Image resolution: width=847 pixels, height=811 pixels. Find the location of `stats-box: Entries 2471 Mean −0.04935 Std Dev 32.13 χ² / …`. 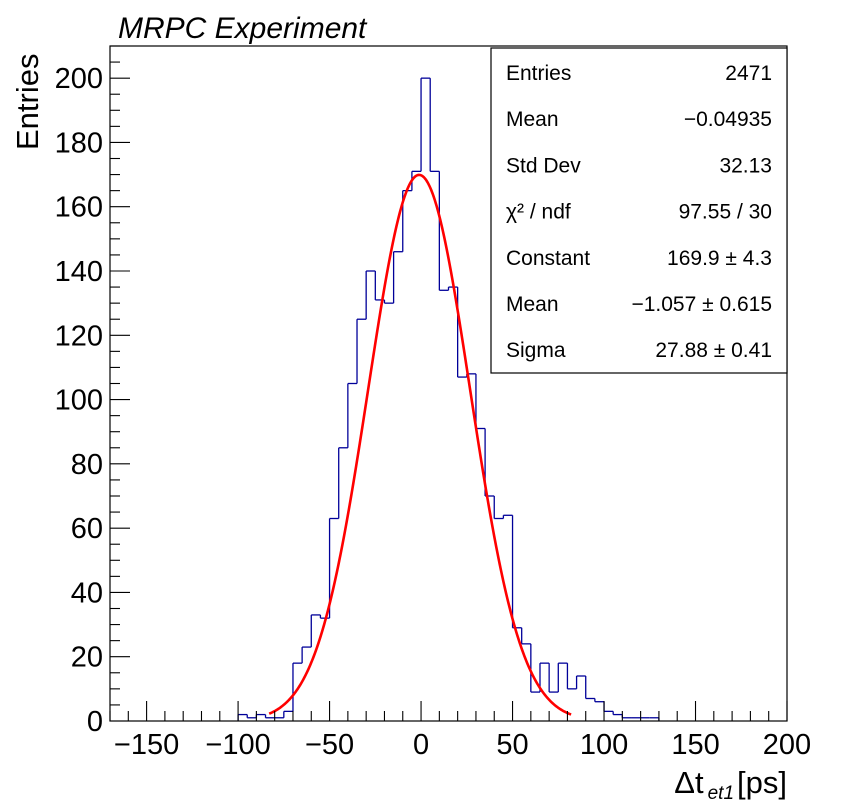

stats-box: Entries 2471 Mean −0.04935 Std Dev 32.13 χ² / … is located at coordinates (639, 210).